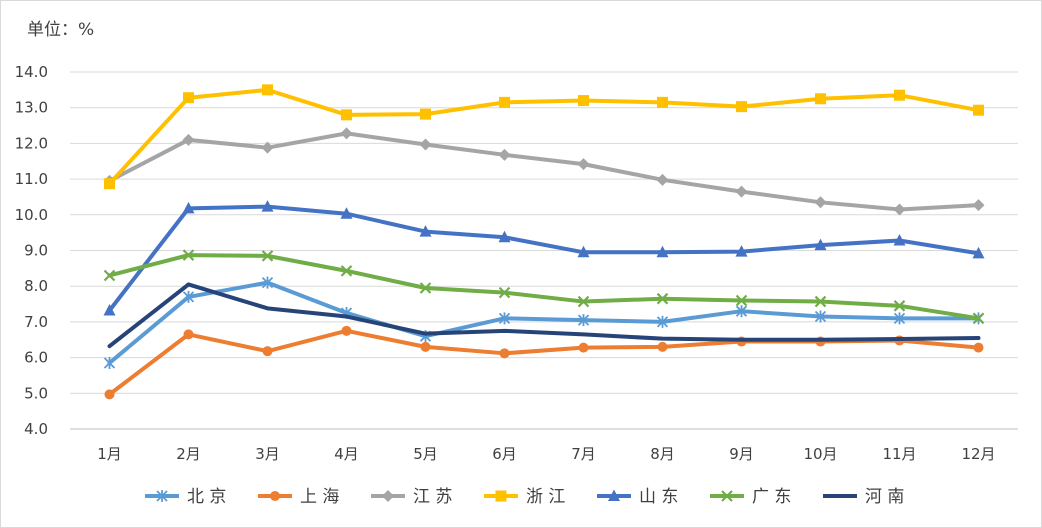 This screenshot has height=528, width=1042. I want to click on legend-item: 浙 江, so click(524, 497).